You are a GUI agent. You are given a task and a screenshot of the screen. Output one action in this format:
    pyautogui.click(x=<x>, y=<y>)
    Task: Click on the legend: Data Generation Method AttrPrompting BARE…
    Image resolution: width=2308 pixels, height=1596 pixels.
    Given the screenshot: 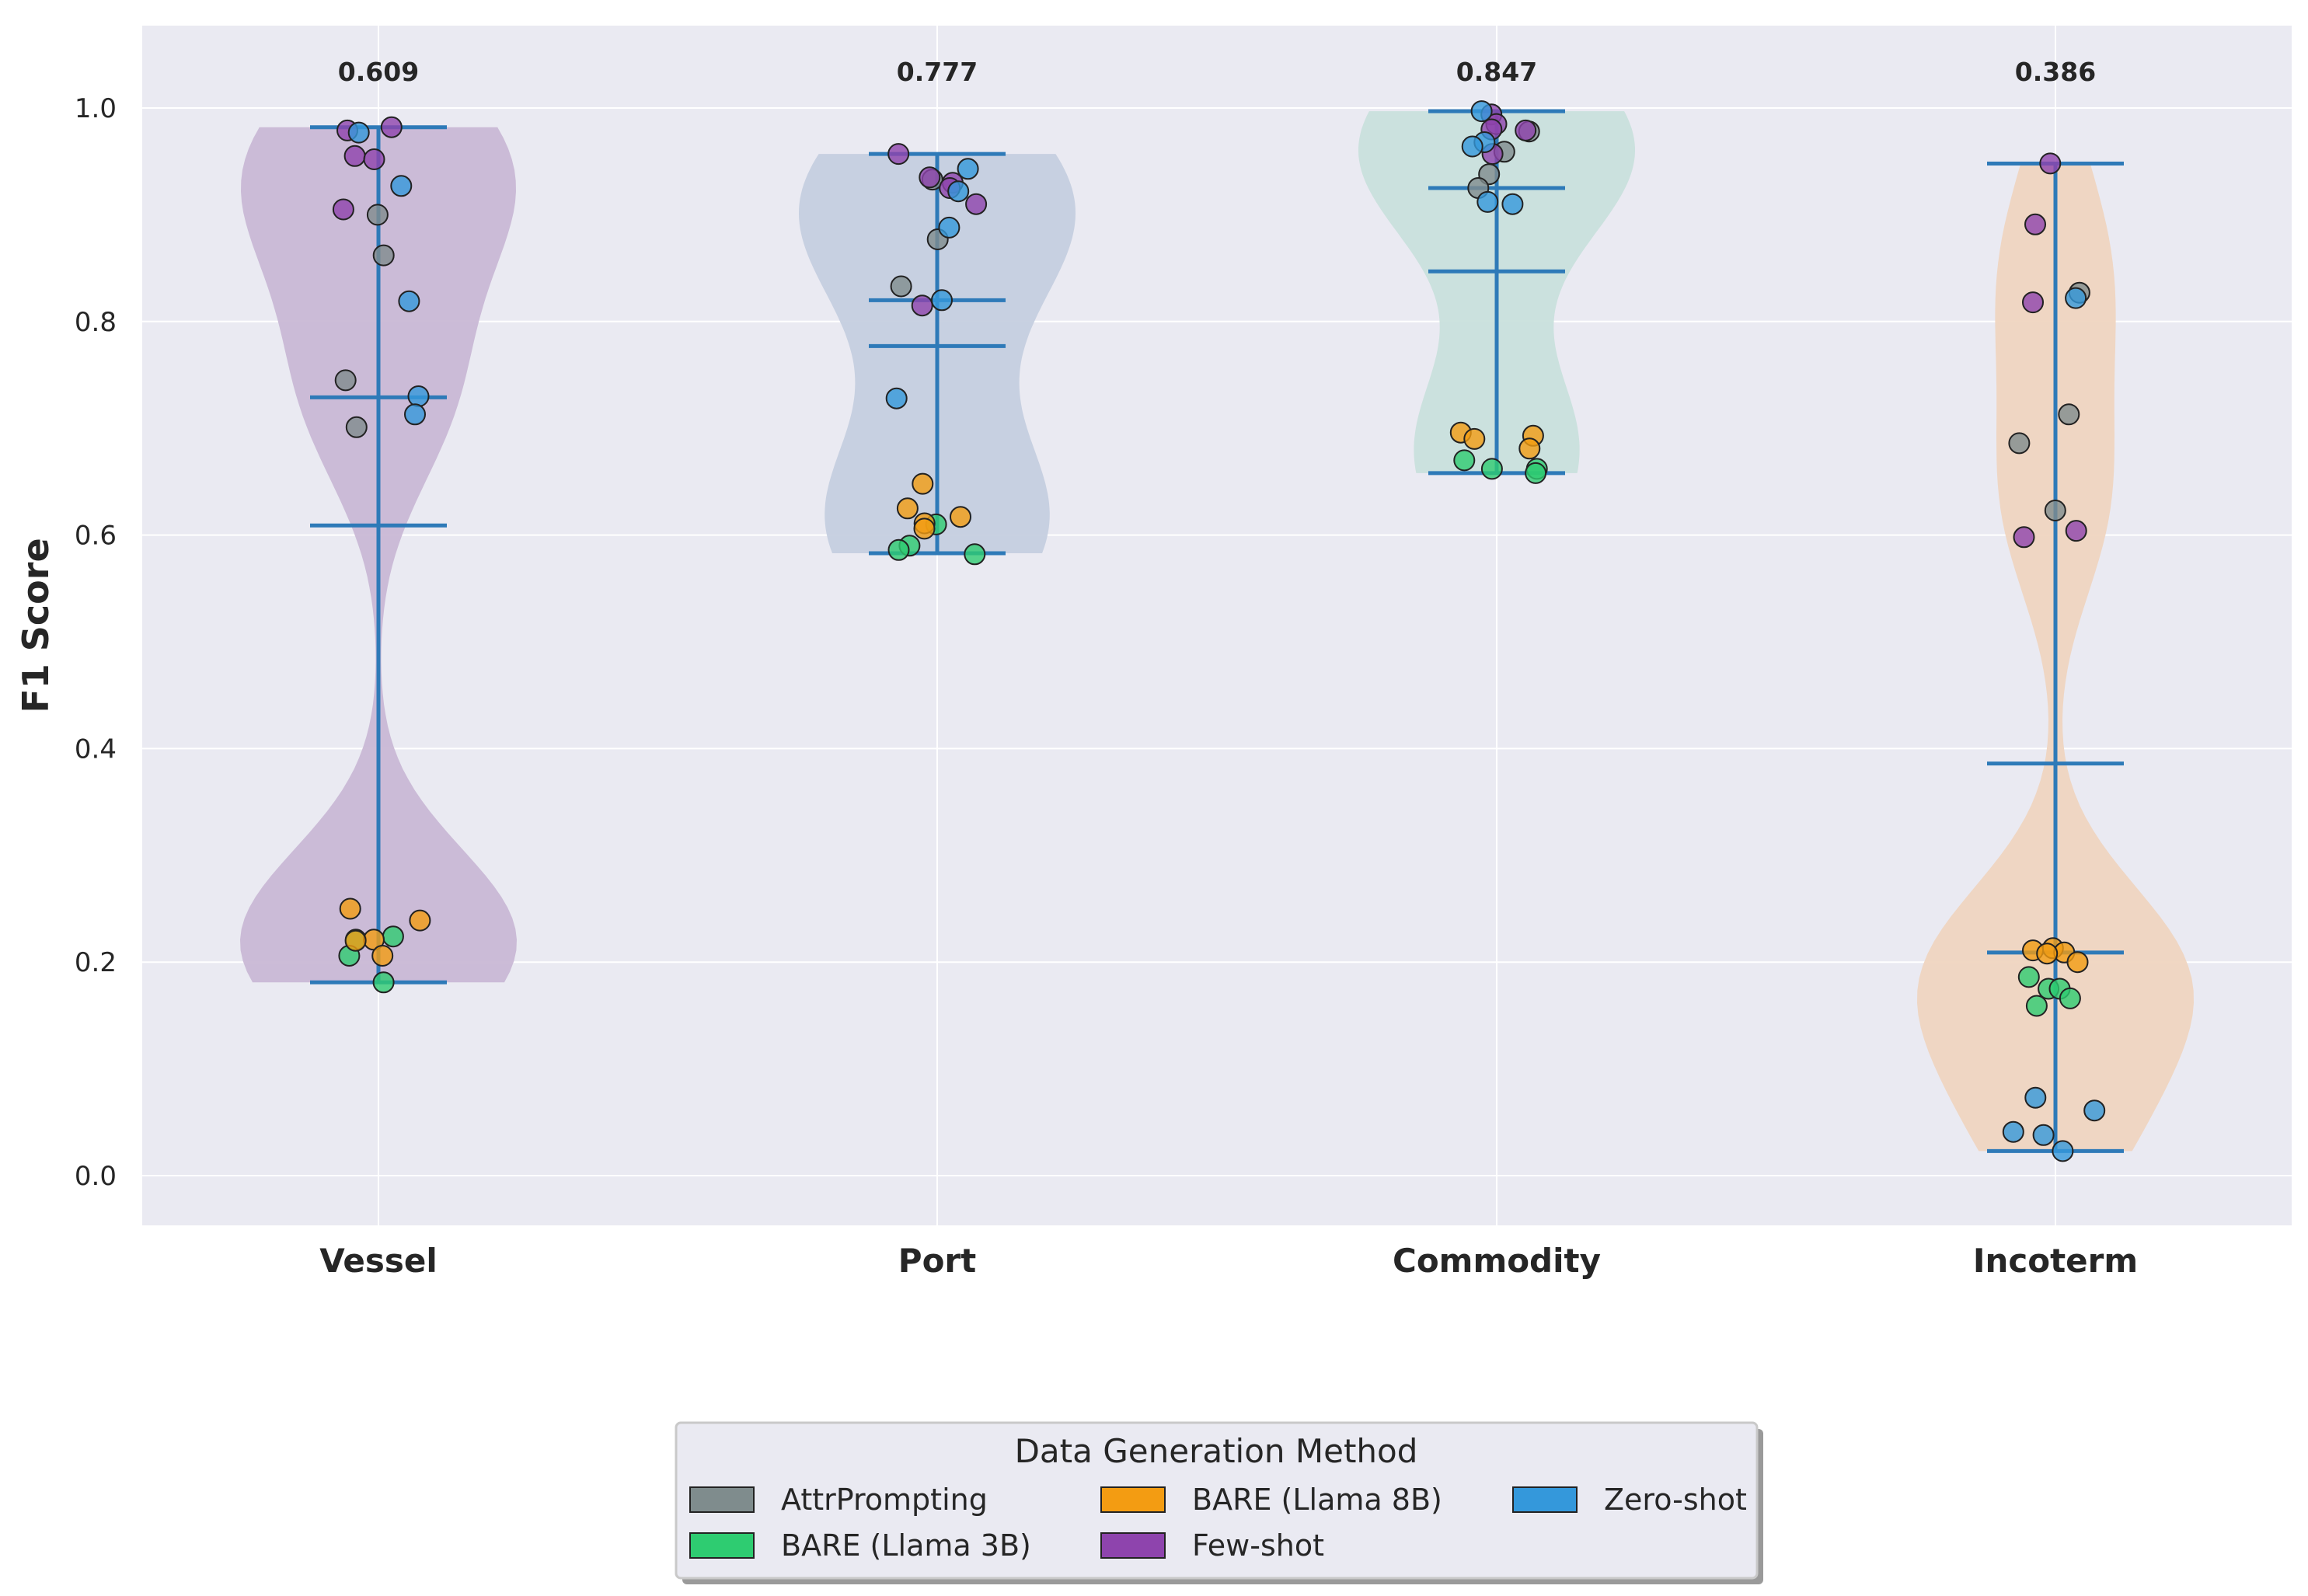 What is the action you would take?
    pyautogui.click(x=1219, y=1502)
    